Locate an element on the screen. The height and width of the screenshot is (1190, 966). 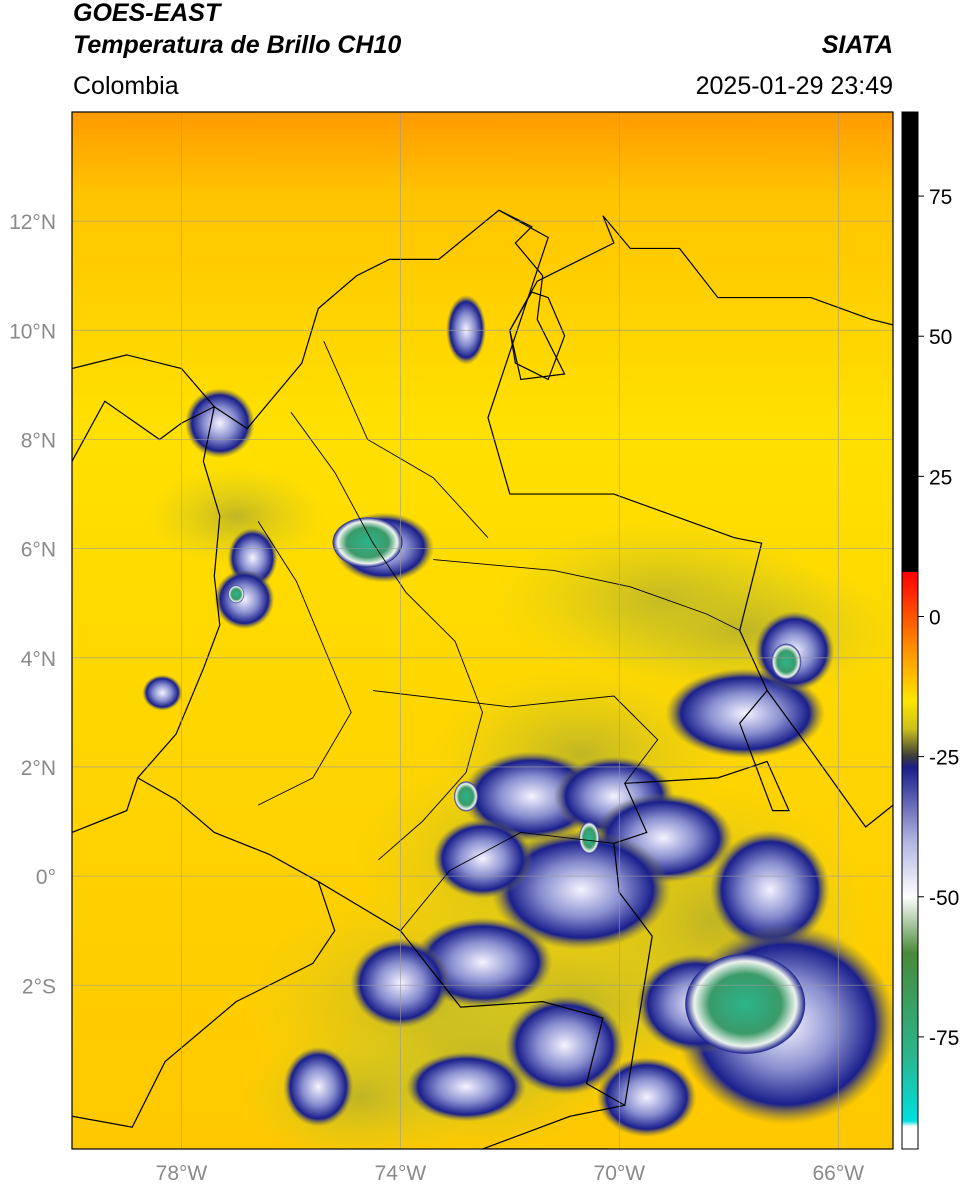
organization-label: SIATA is located at coordinates (857, 45).